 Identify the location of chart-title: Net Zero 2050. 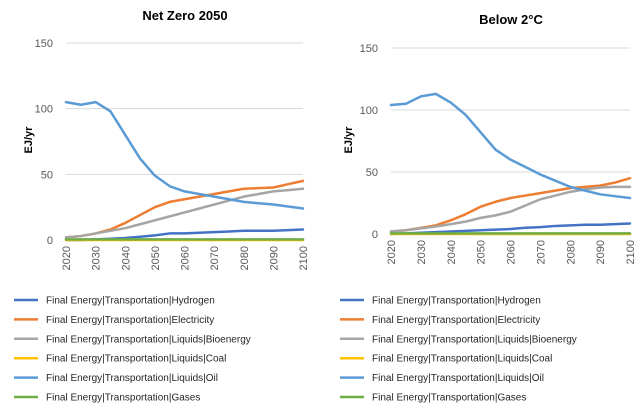
(184, 15).